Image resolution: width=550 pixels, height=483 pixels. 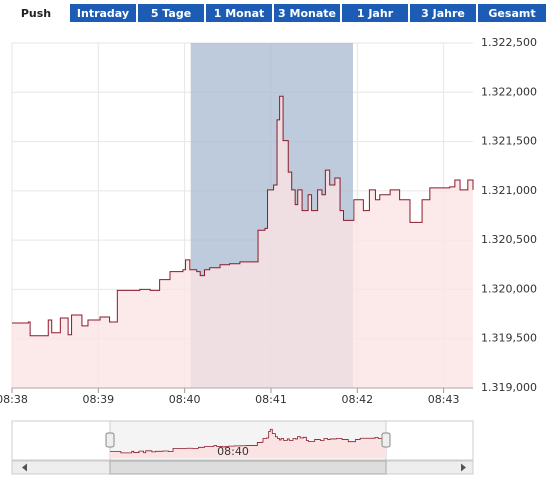 I want to click on y-tick-label: 1.320,000, so click(x=509, y=288).